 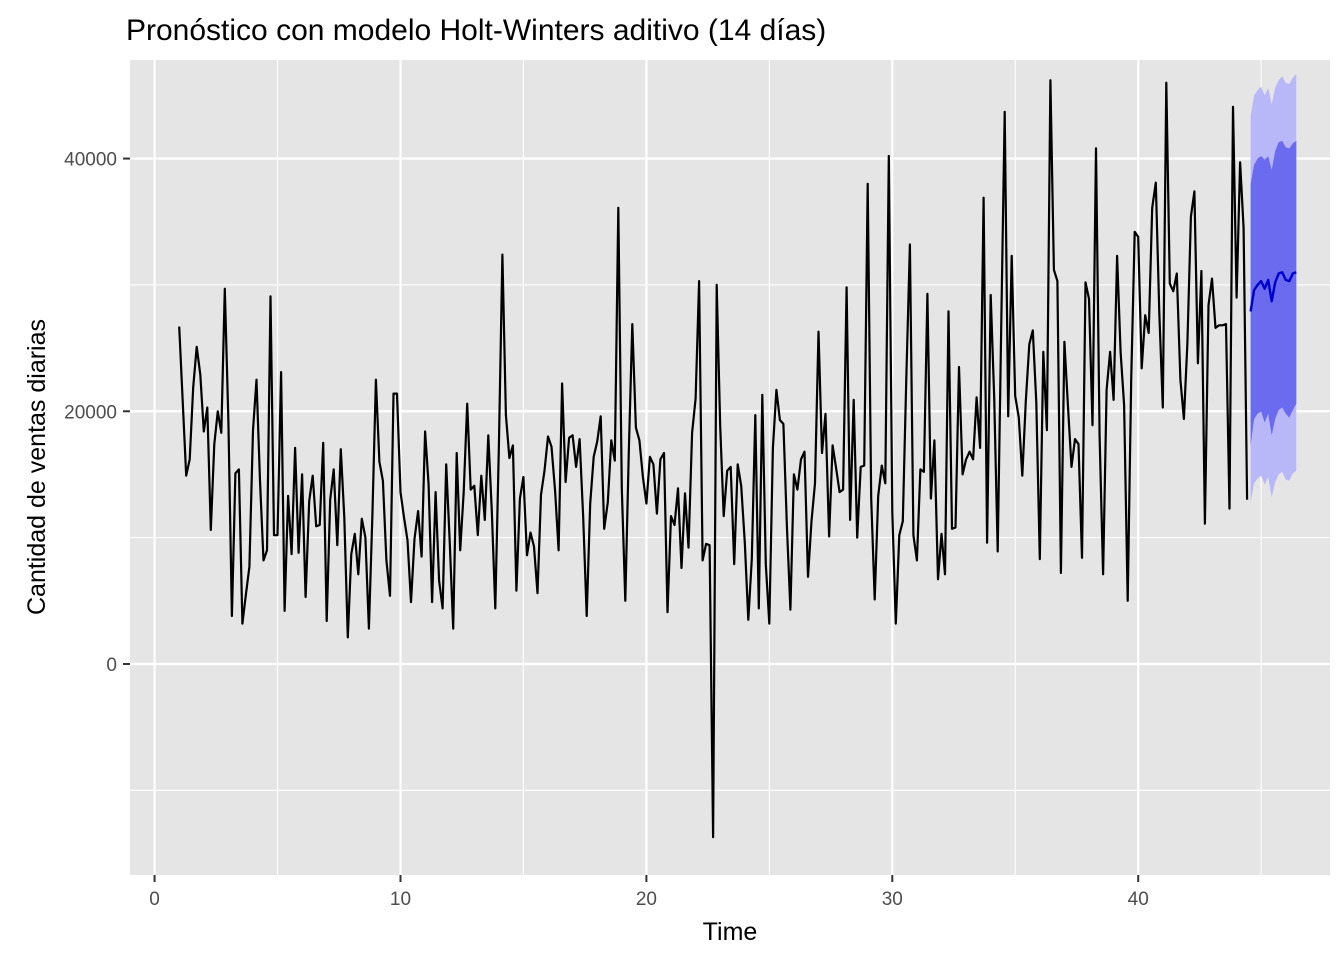 What do you see at coordinates (400, 899) in the screenshot?
I see `x-tick-label: 10` at bounding box center [400, 899].